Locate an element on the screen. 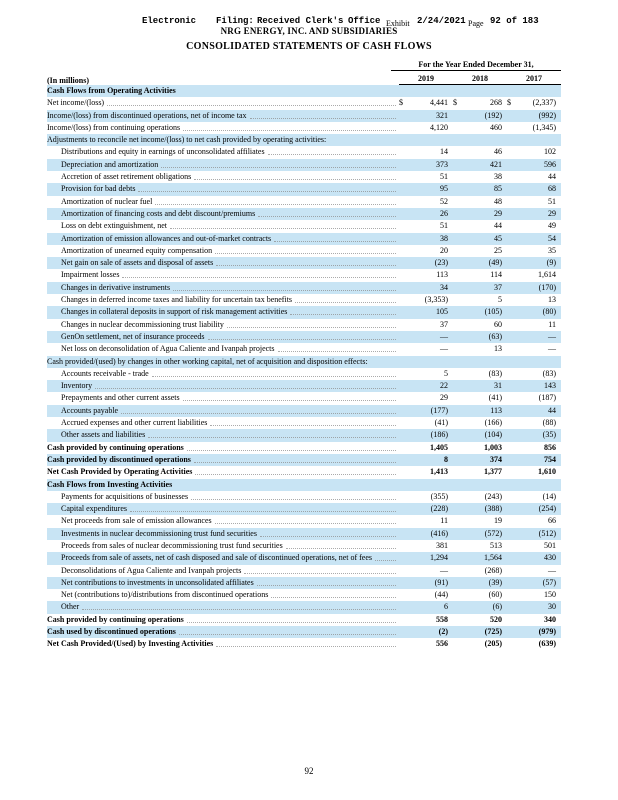 The height and width of the screenshot is (800, 618). value-cell-2018: (388) is located at coordinates (480, 509).